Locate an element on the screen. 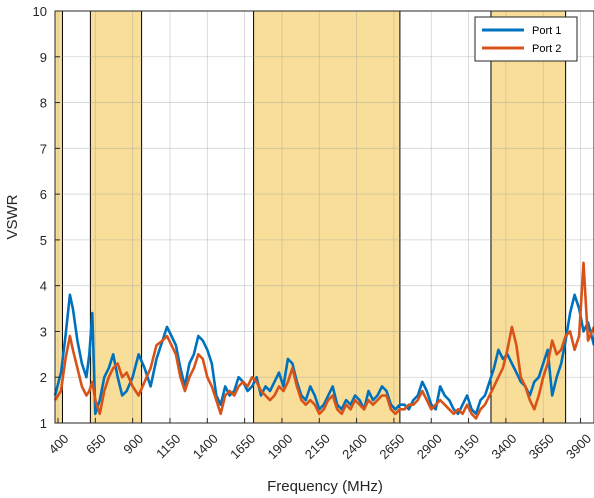 This screenshot has height=498, width=594. y-tick-label: 6 is located at coordinates (43, 194).